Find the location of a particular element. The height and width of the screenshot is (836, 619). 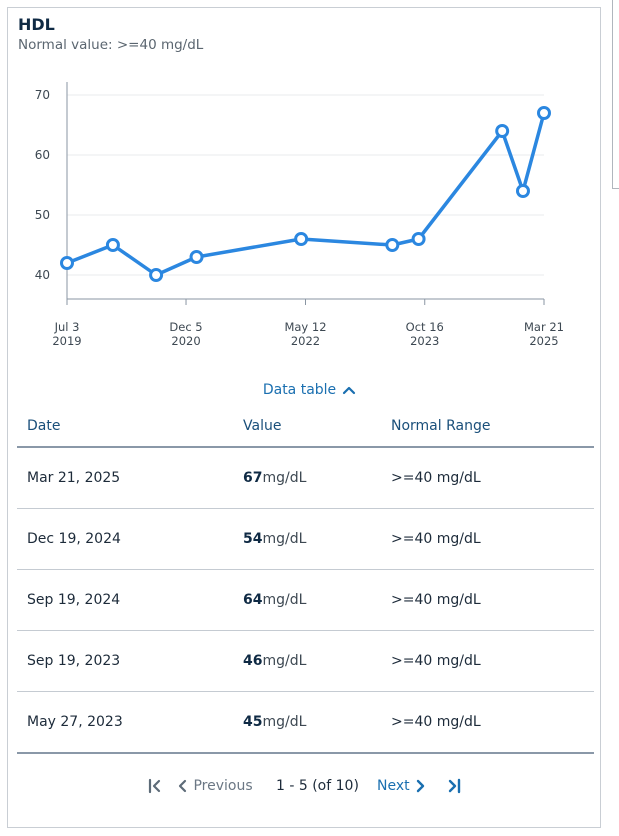

row-value-number: 64 is located at coordinates (253, 600).